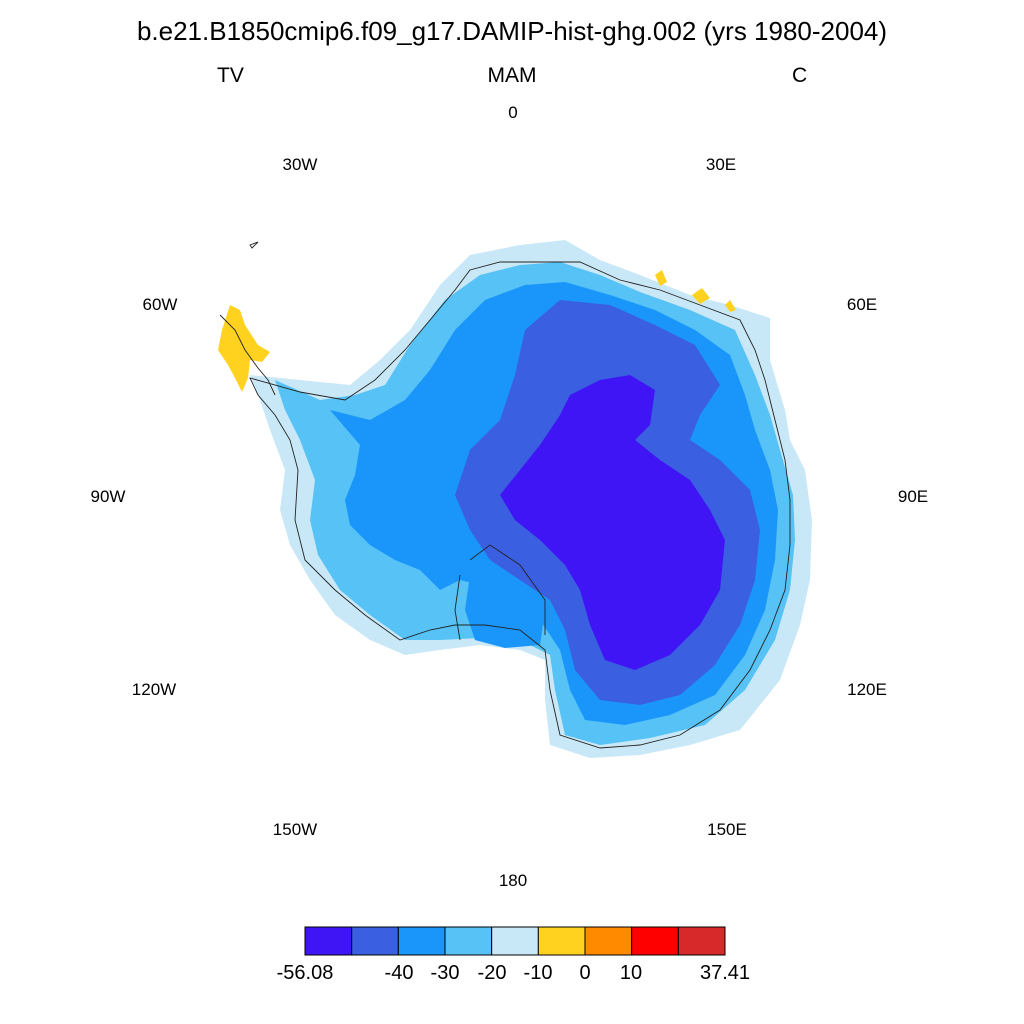 Image resolution: width=1024 pixels, height=1024 pixels. I want to click on colorbar-label-min: -56.08, so click(305, 973).